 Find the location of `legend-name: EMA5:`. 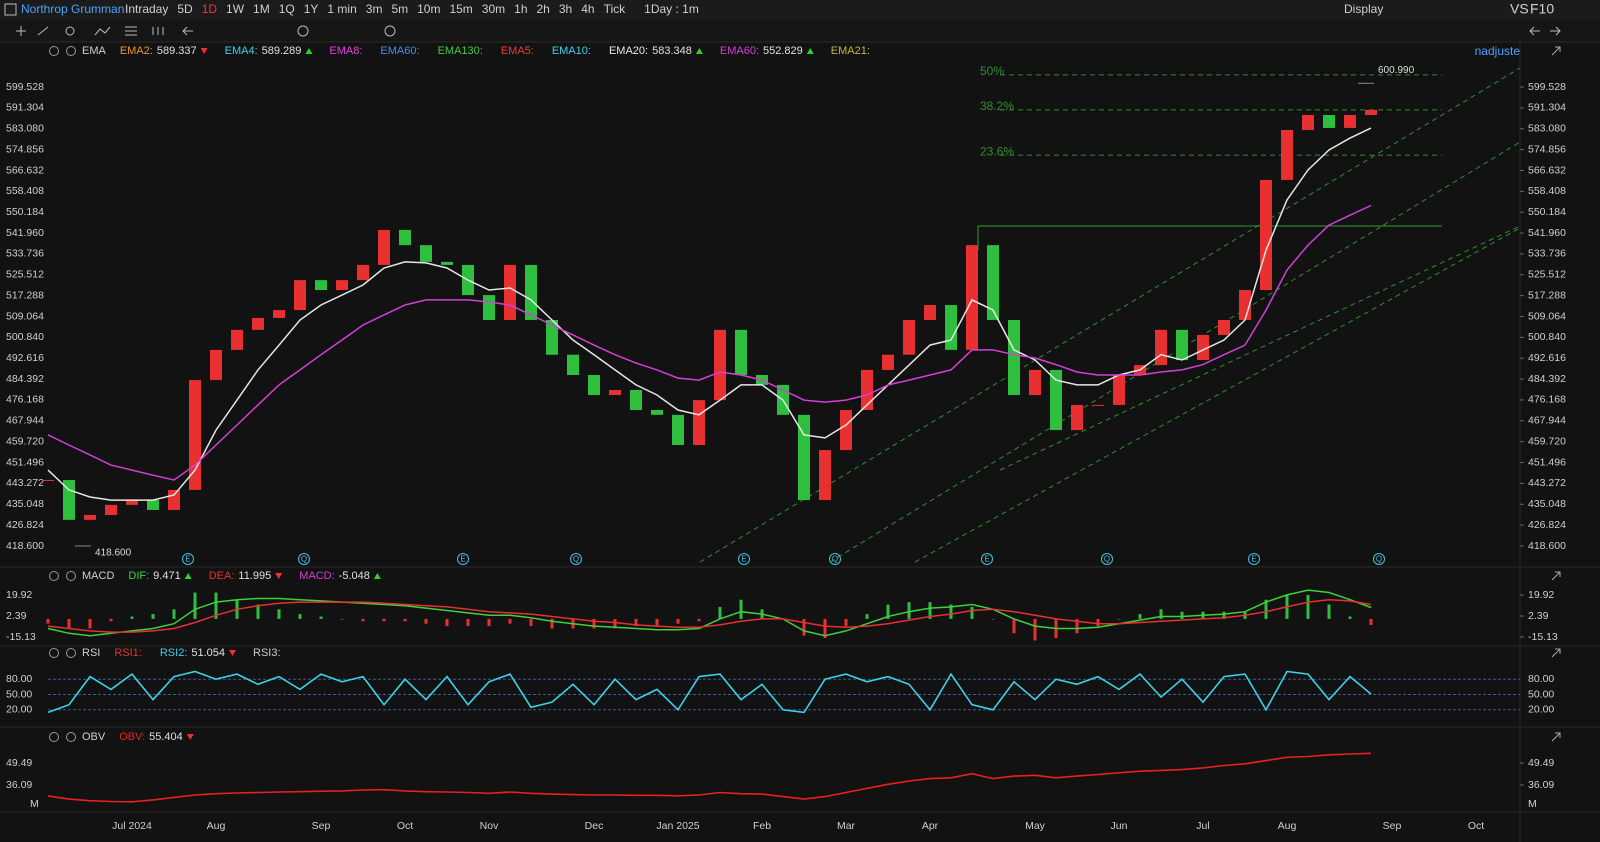

legend-name: EMA5: is located at coordinates (517, 51).